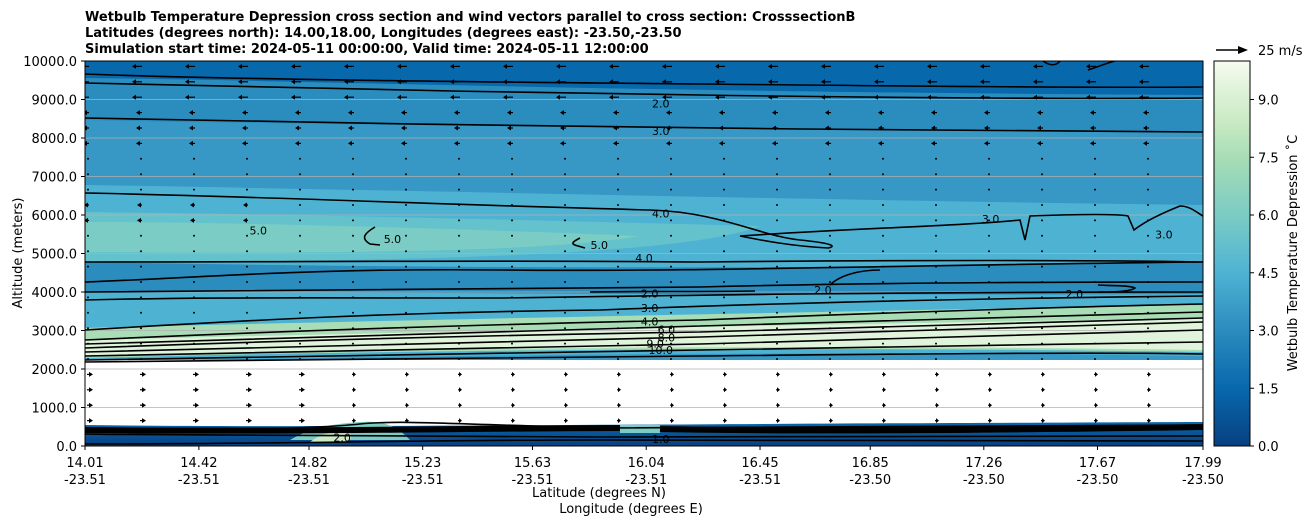  What do you see at coordinates (661, 350) in the screenshot?
I see `contour-label: 10.0` at bounding box center [661, 350].